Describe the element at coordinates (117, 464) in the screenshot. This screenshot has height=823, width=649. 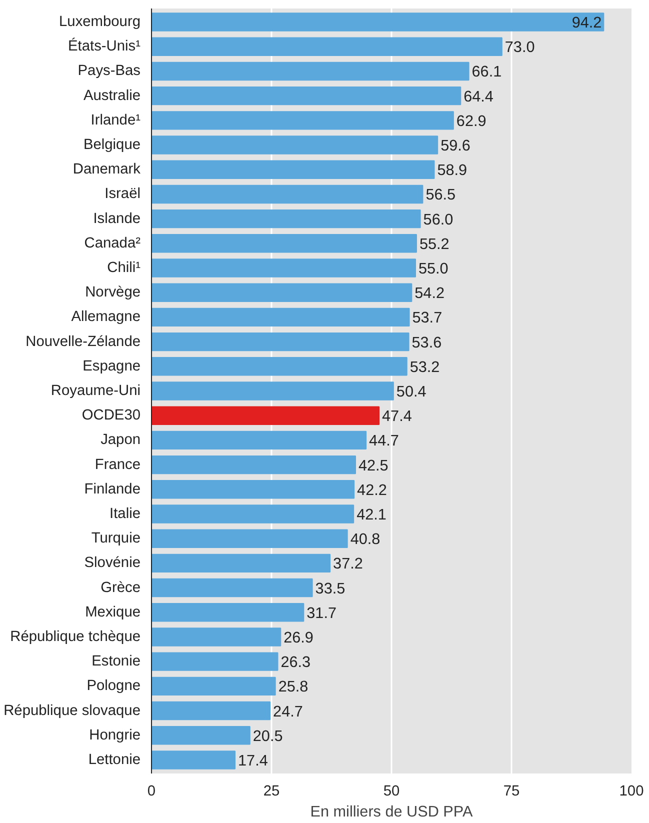
I see `y-tick-label: France` at that location.